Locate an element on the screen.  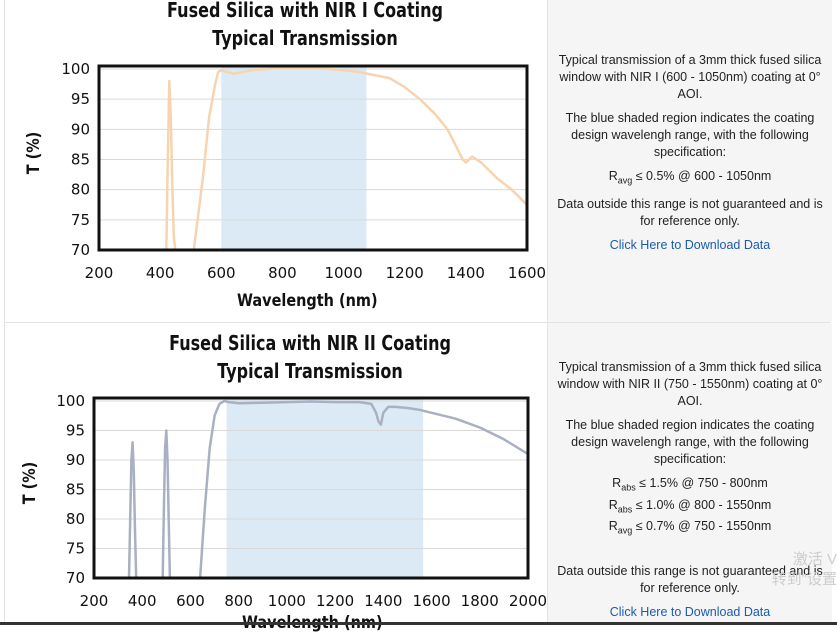
spec-line: Rabs ≤ 1.5% @ 750 - 800nm is located at coordinates (690, 486).